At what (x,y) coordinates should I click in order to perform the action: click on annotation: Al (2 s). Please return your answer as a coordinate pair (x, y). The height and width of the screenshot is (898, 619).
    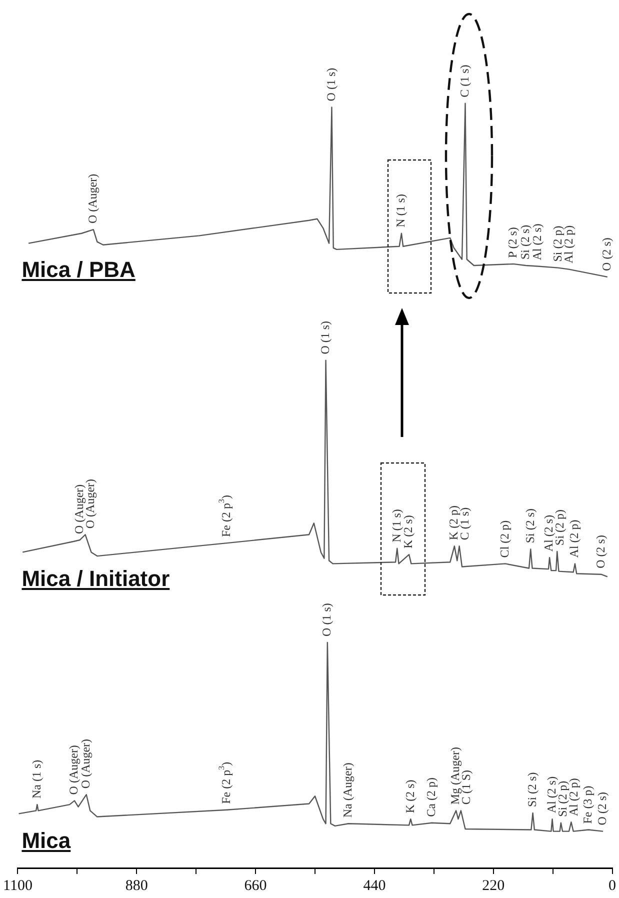
    Looking at the image, I should click on (537, 242).